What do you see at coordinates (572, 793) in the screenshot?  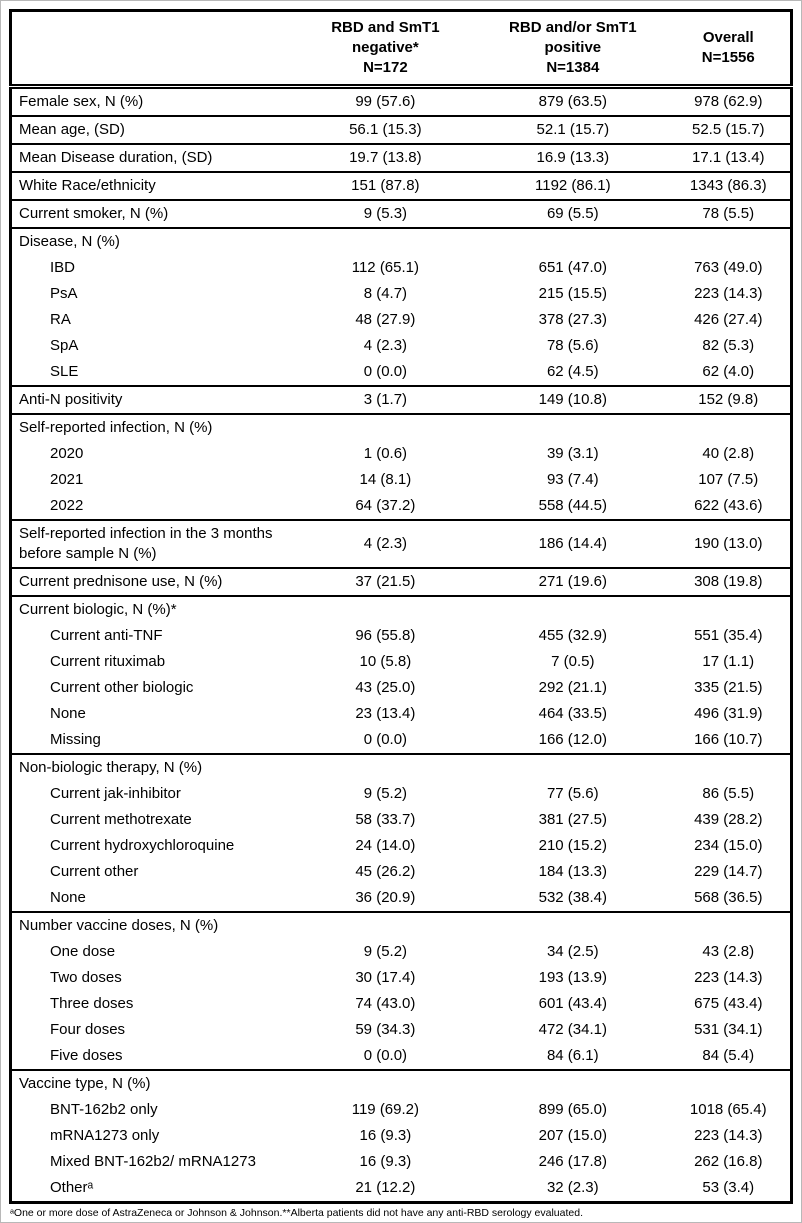 I see `cell-value: 77 (5.6)` at bounding box center [572, 793].